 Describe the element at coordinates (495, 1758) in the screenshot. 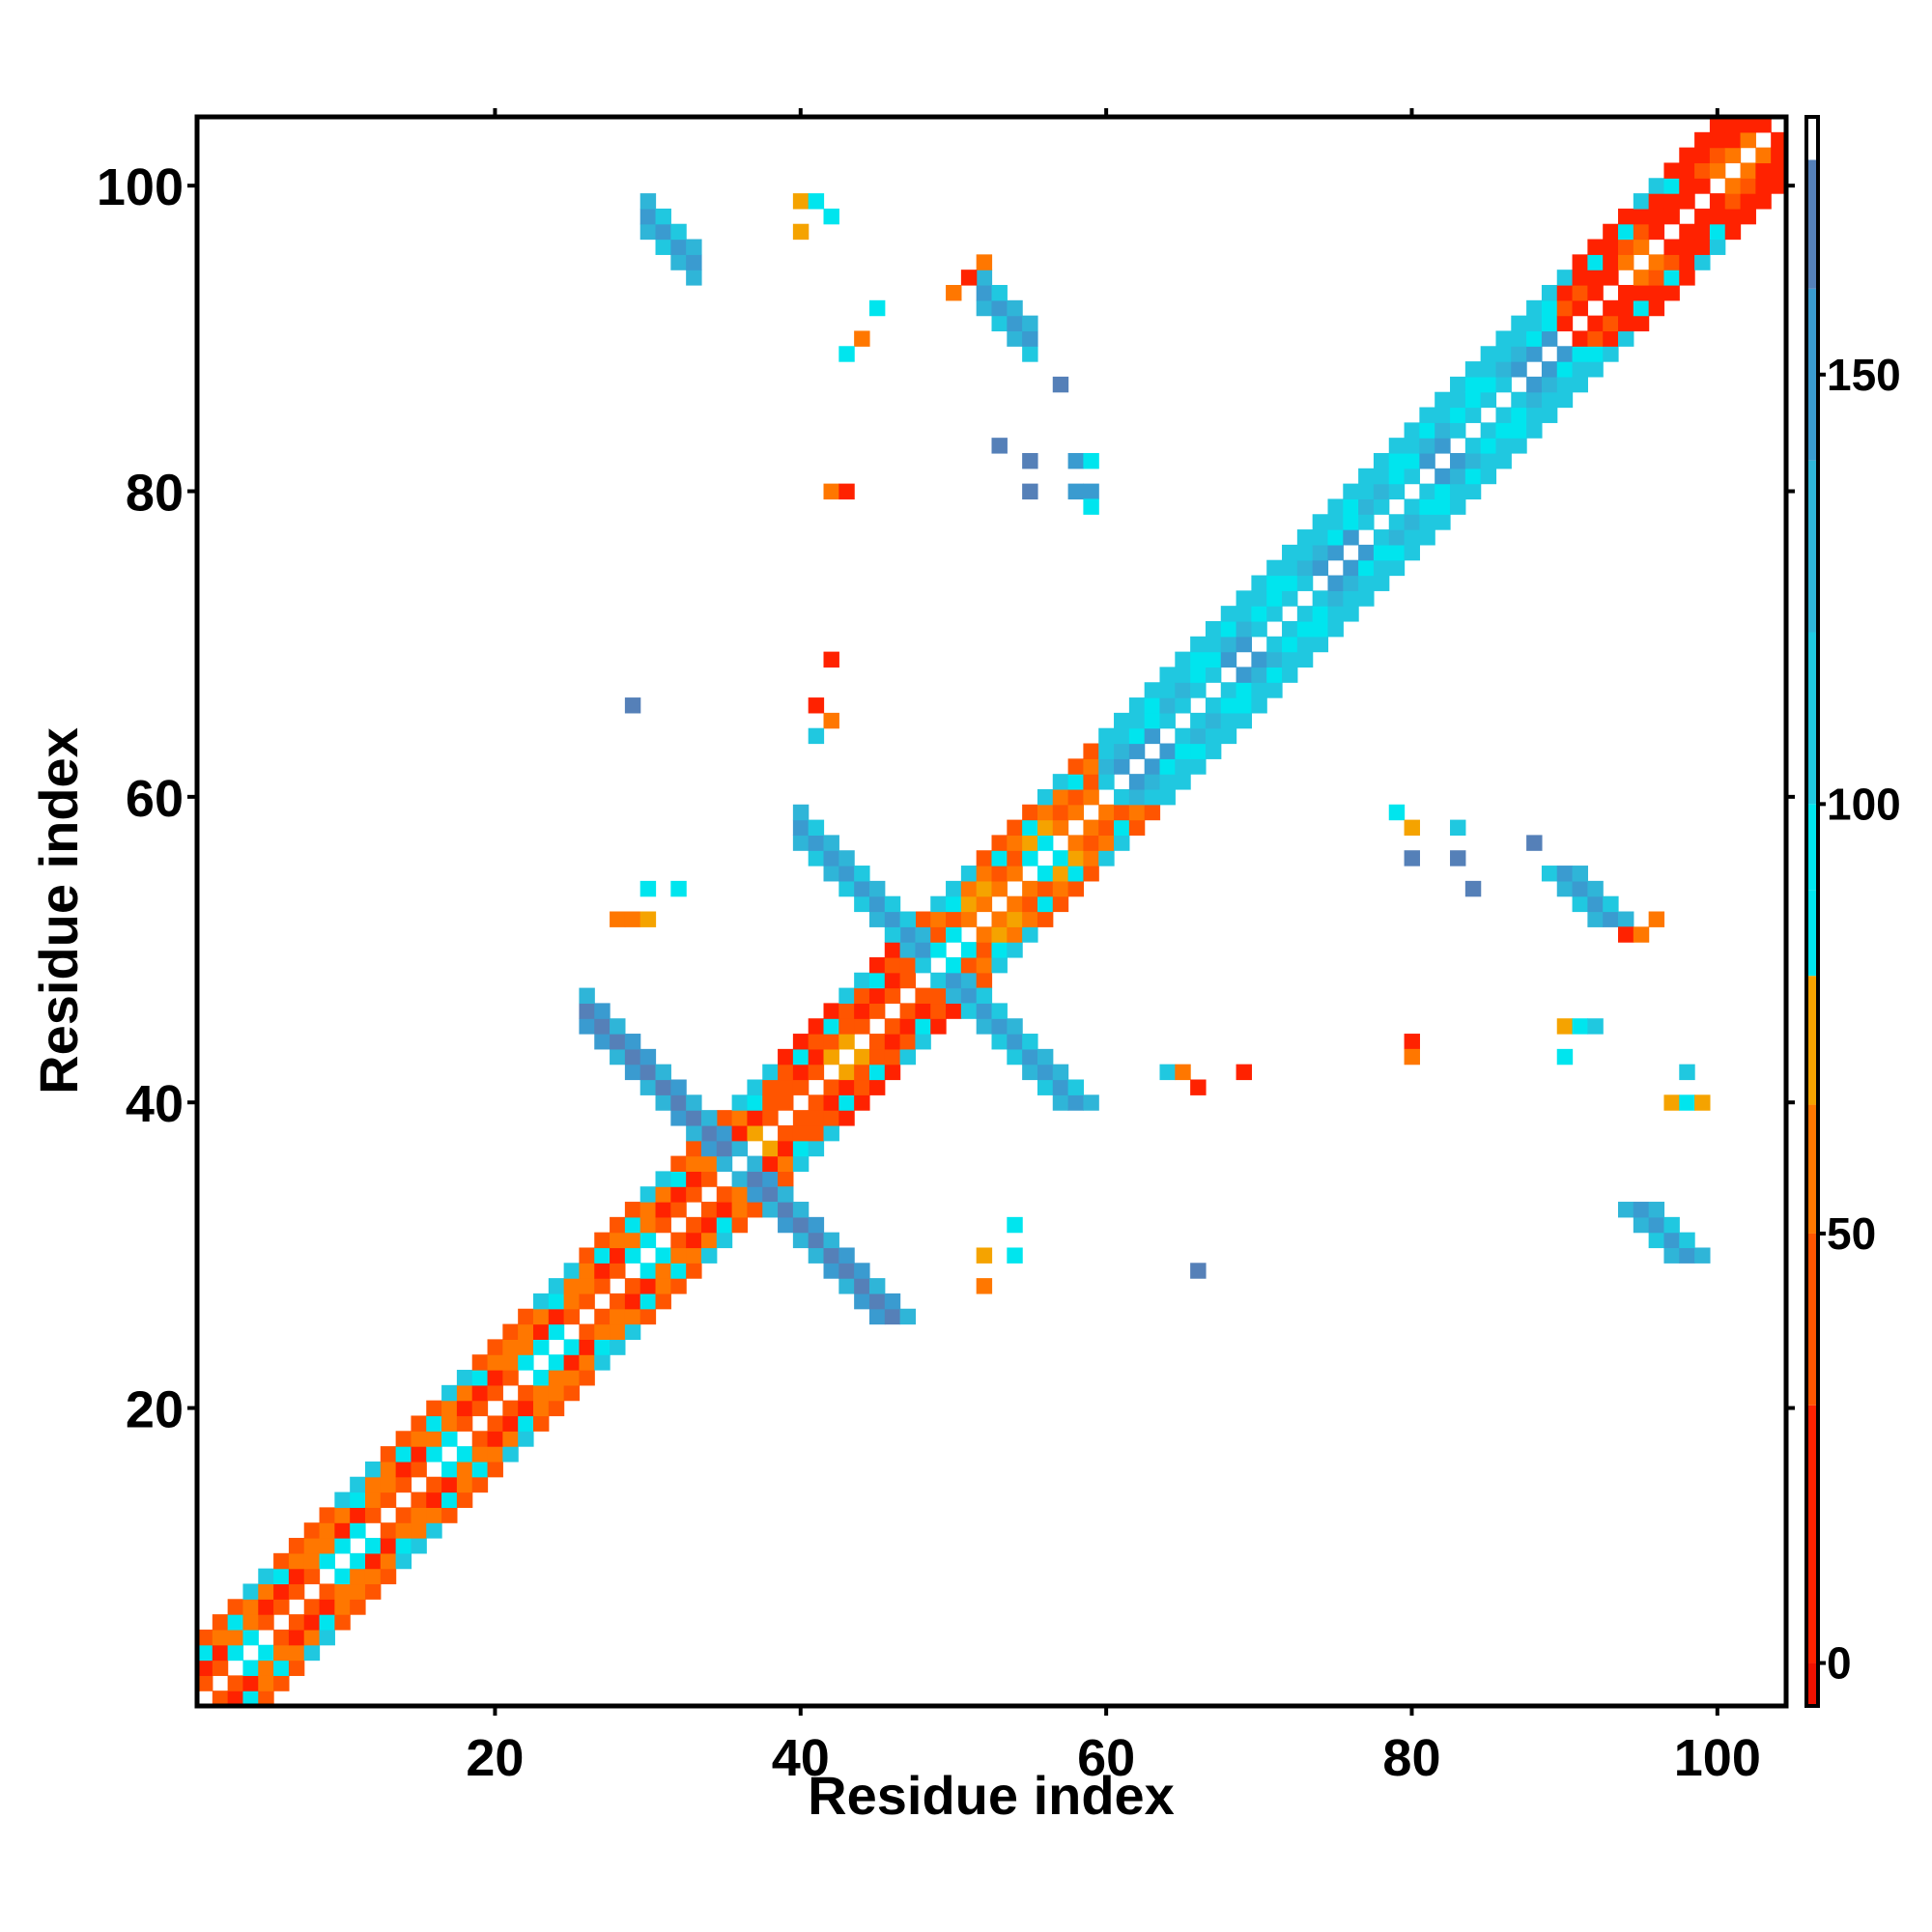

I see `x-tick-label: 20` at that location.